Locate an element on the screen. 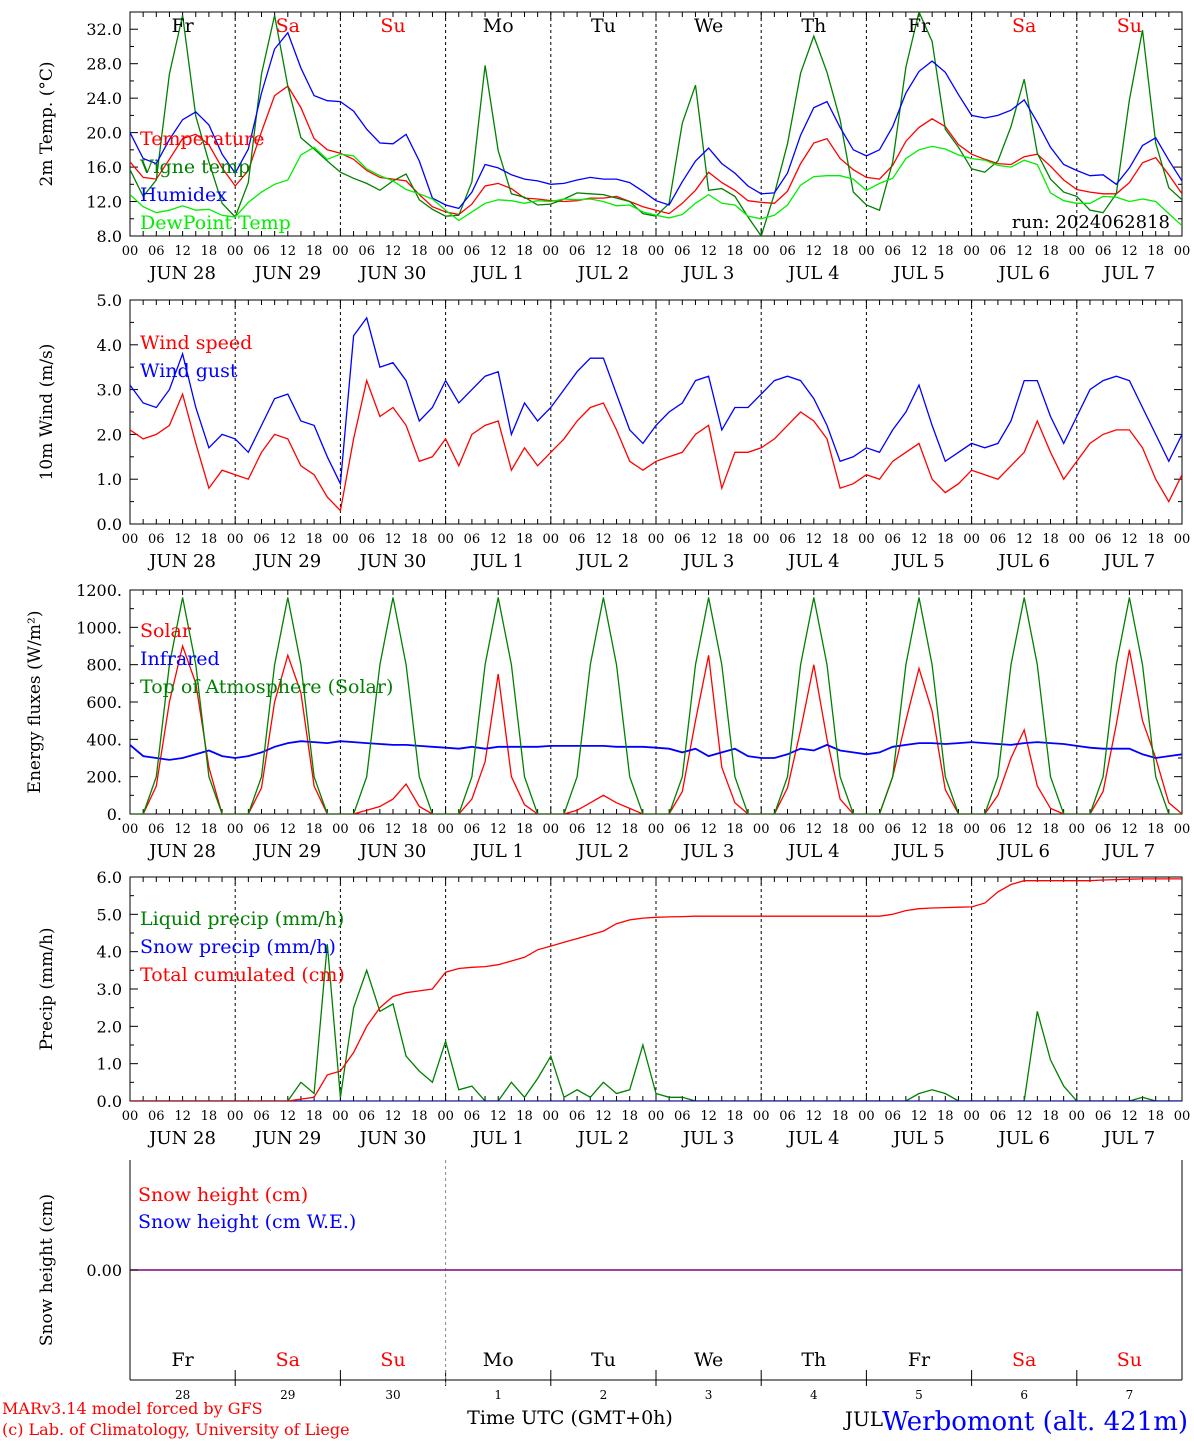  day-number: 2 is located at coordinates (604, 1395).